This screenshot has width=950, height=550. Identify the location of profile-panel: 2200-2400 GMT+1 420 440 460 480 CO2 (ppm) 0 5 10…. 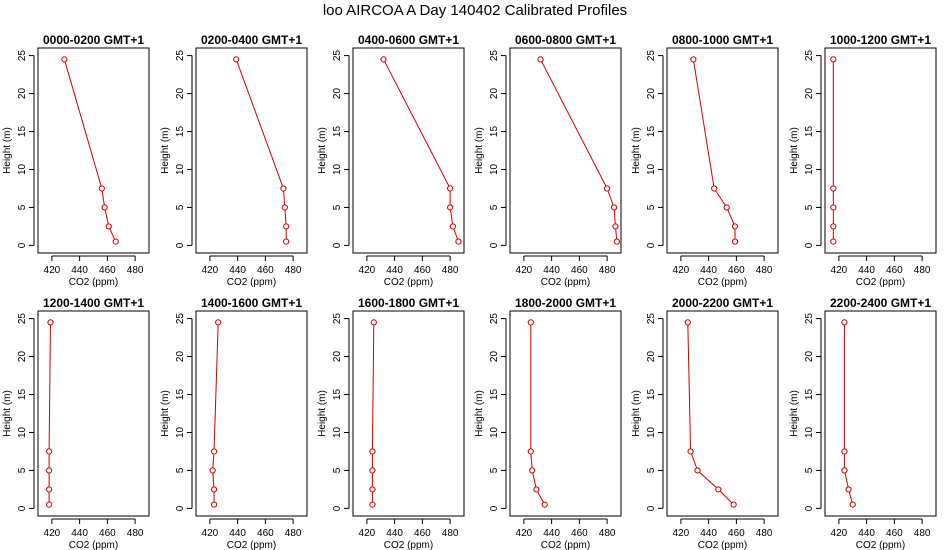
(863, 423).